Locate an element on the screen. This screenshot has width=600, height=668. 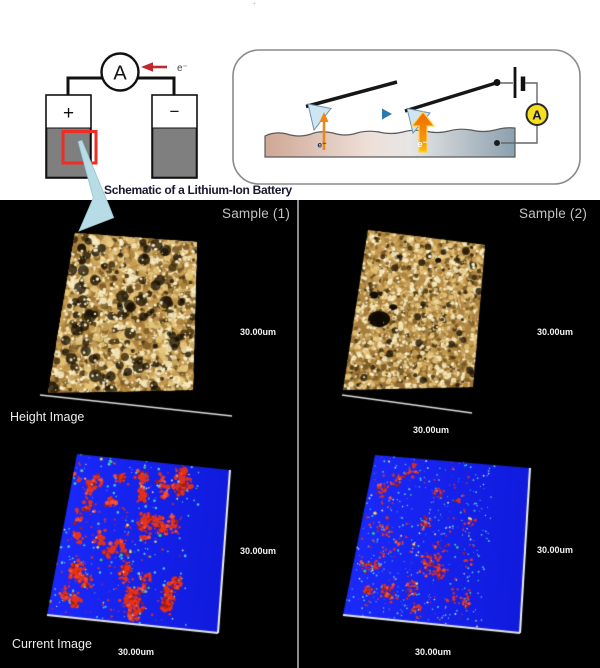
probe-schematic: e⁻ e⁻ A is located at coordinates (406, 117).